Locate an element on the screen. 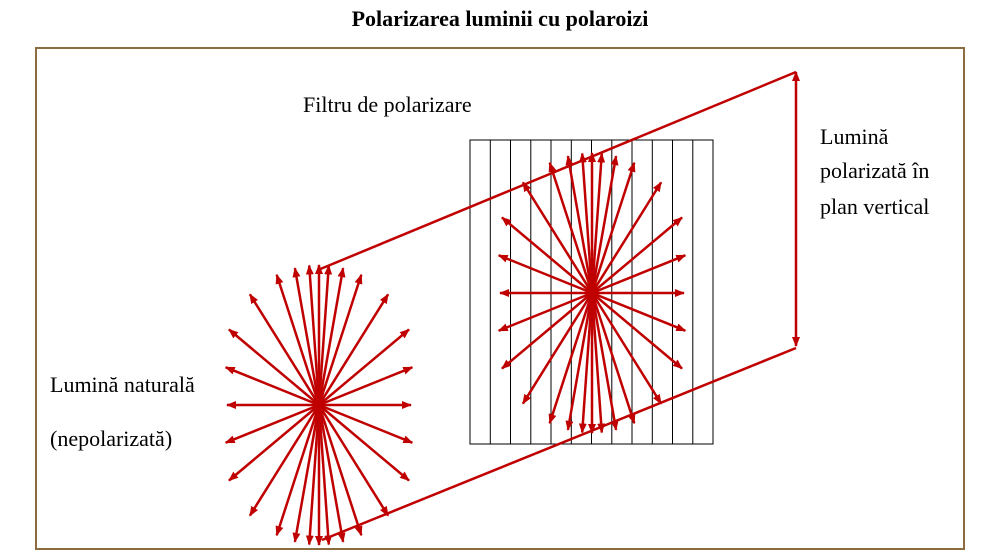  filter-light-star is located at coordinates (592, 293).